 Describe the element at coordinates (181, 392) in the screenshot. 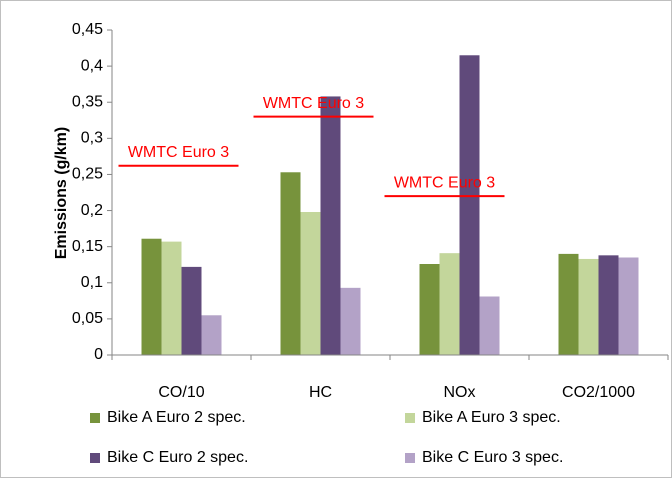

I see `x-tick-label: CO/10` at that location.